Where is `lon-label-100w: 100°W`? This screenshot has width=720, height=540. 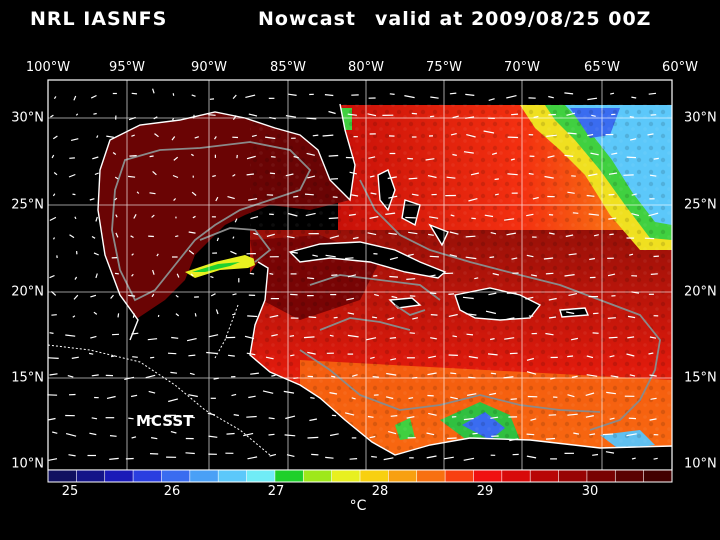 lon-label-100w: 100°W is located at coordinates (48, 67).